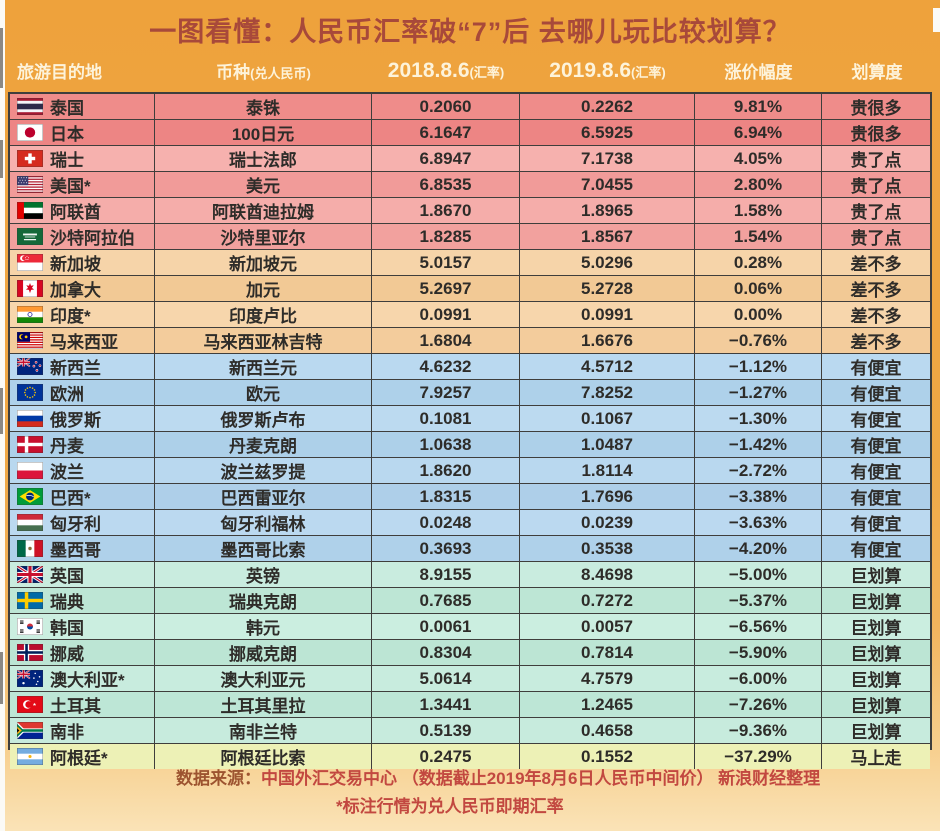 The image size is (940, 831). I want to click on change-pct-cell: −5.90%, so click(758, 652).